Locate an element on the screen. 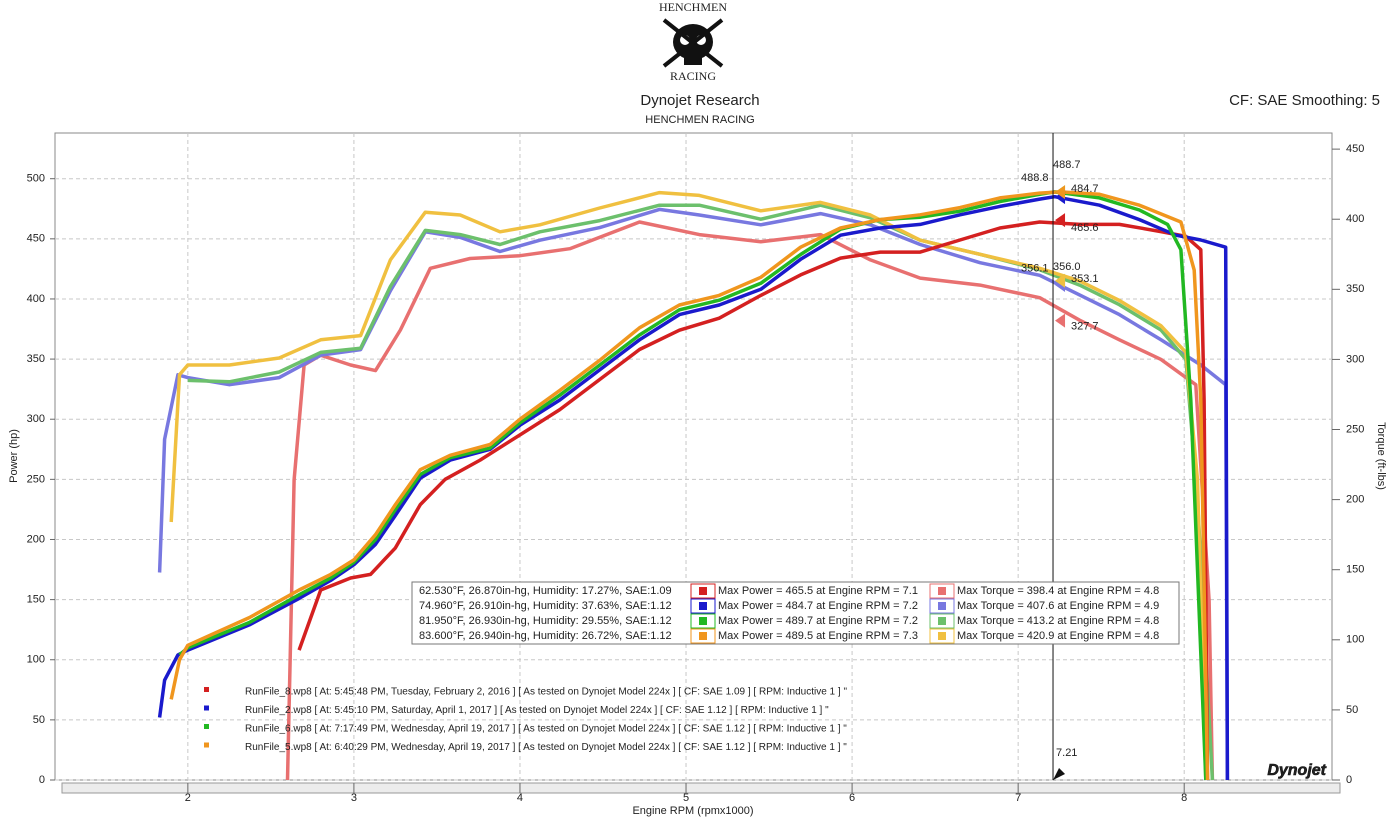 This screenshot has width=1400, height=840. y2-tick-label: 200 is located at coordinates (1355, 500).